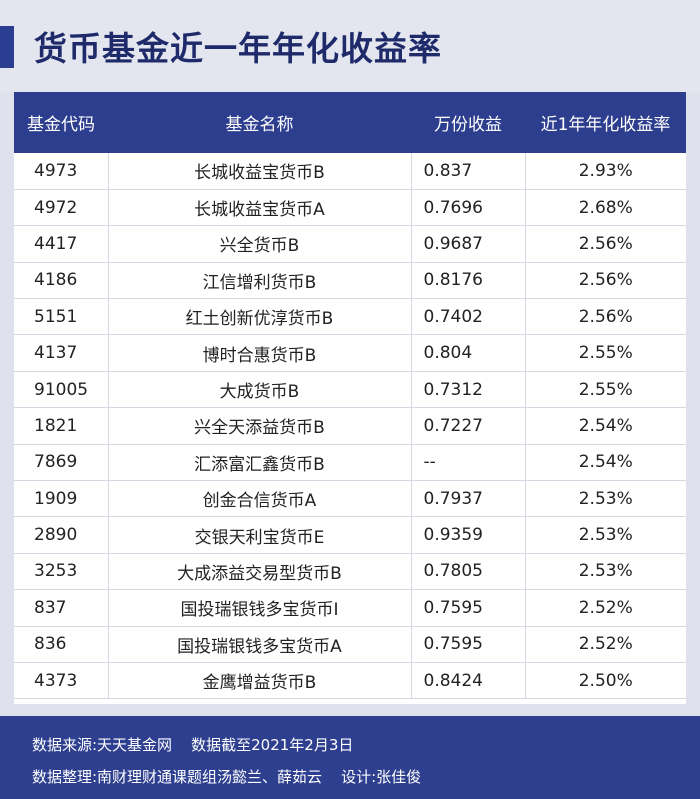 The height and width of the screenshot is (799, 700). What do you see at coordinates (61, 535) in the screenshot?
I see `code-cell: 2890` at bounding box center [61, 535].